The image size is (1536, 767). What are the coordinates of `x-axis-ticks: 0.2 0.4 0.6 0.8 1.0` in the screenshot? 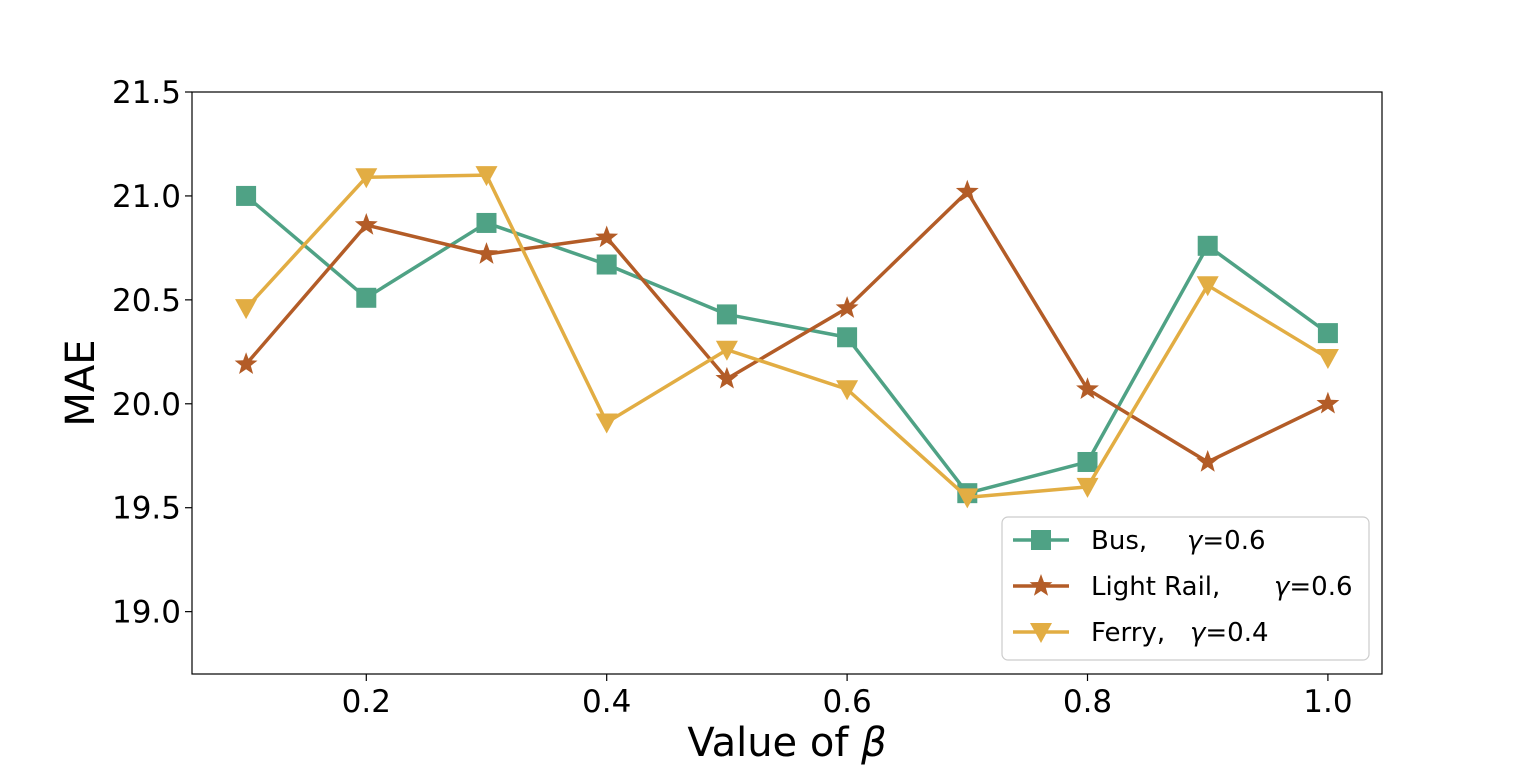 It's located at (847, 697).